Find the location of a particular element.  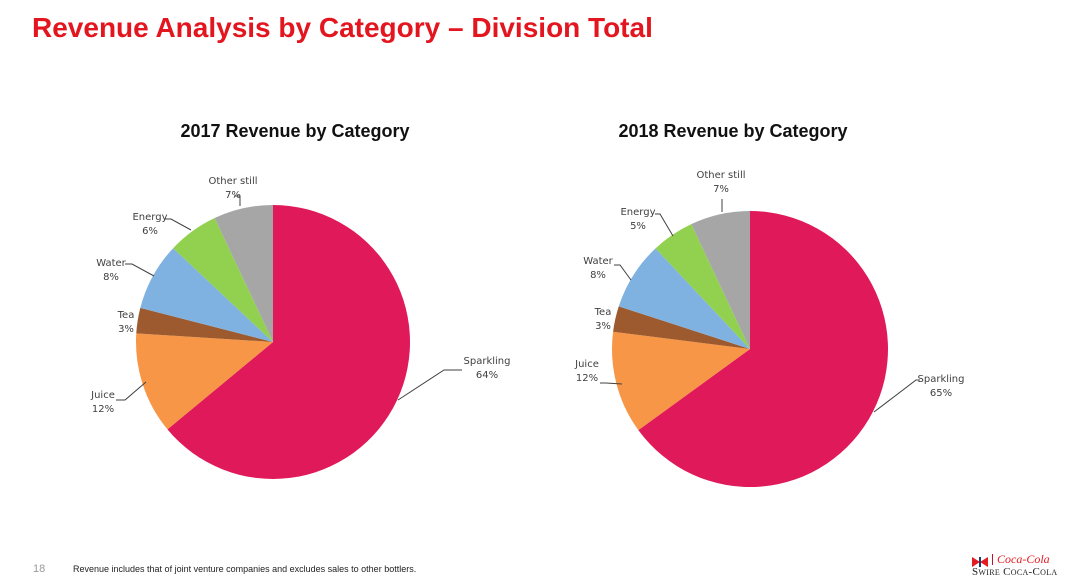

data-label-value-energy: 6% is located at coordinates (150, 231).